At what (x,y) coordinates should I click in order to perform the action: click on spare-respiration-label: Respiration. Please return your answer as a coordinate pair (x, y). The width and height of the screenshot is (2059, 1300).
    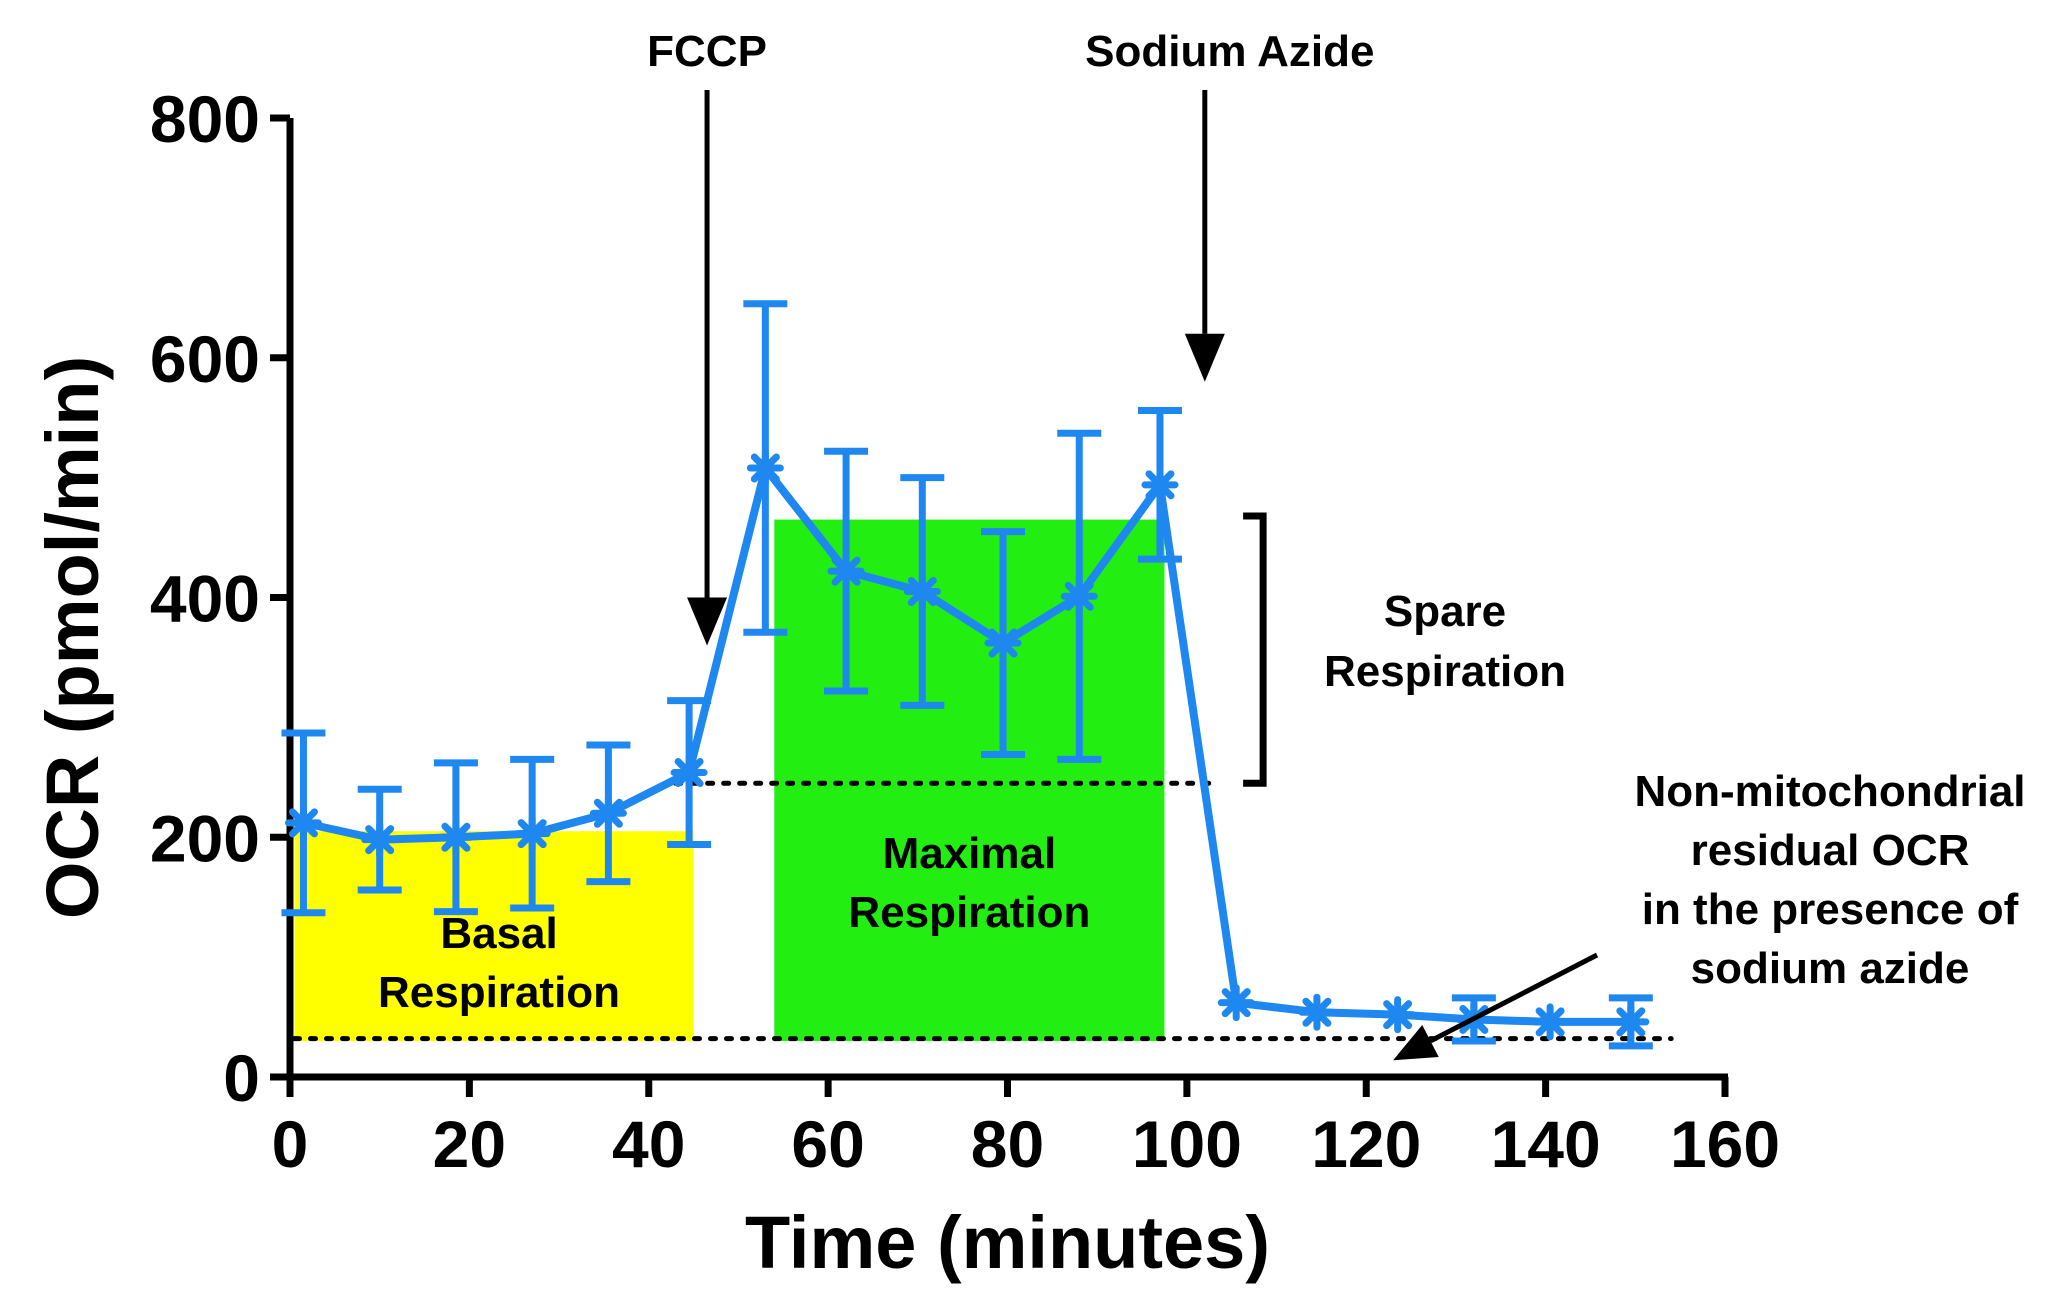
    Looking at the image, I should click on (1445, 671).